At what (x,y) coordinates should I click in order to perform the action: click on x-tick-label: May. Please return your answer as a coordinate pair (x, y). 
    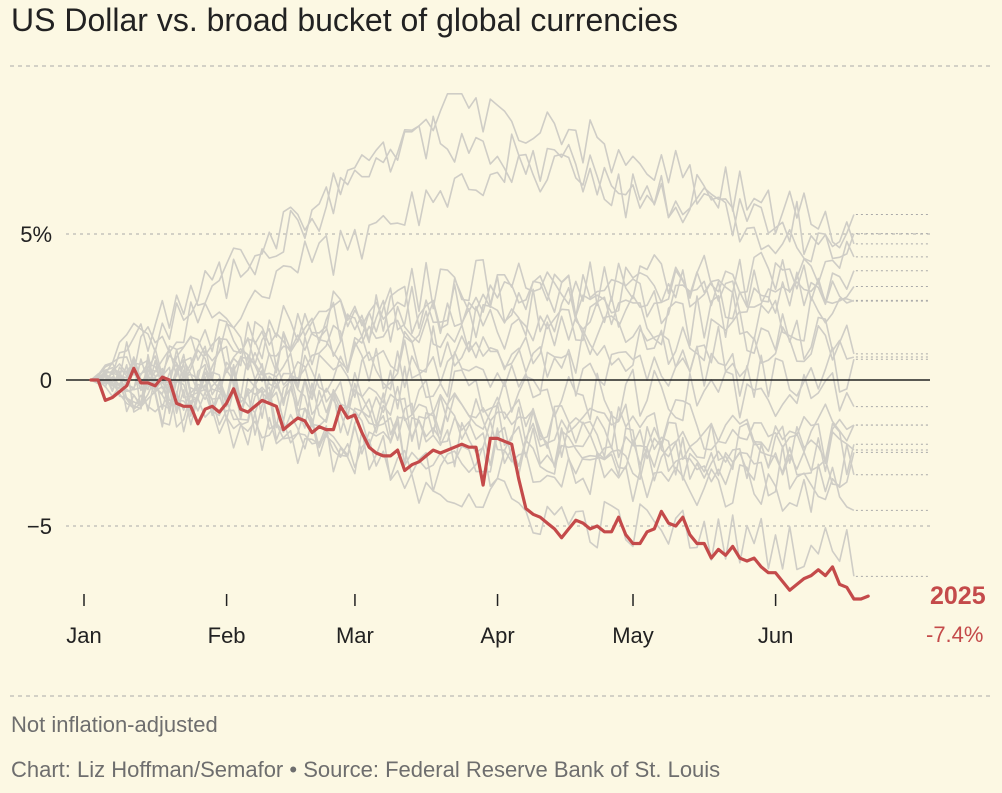
    Looking at the image, I should click on (633, 635).